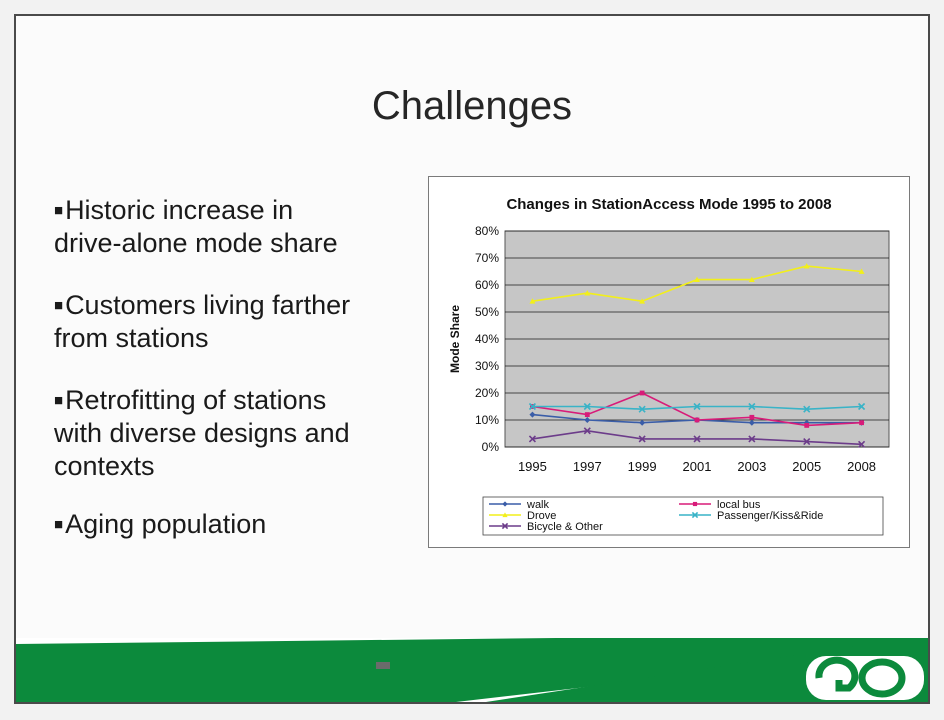  I want to click on x-tick-label: 1997, so click(587, 466).